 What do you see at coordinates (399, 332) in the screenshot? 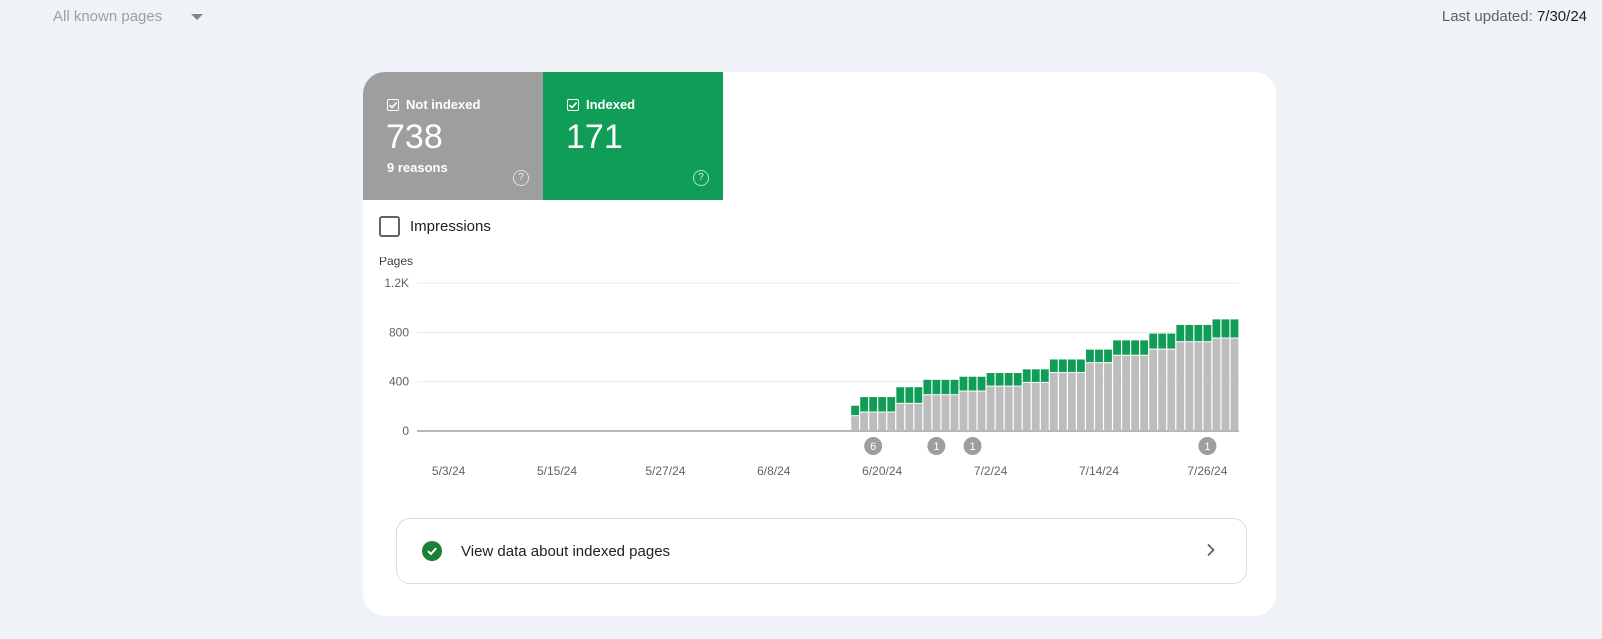
I see `y-tick-label: 800` at bounding box center [399, 332].